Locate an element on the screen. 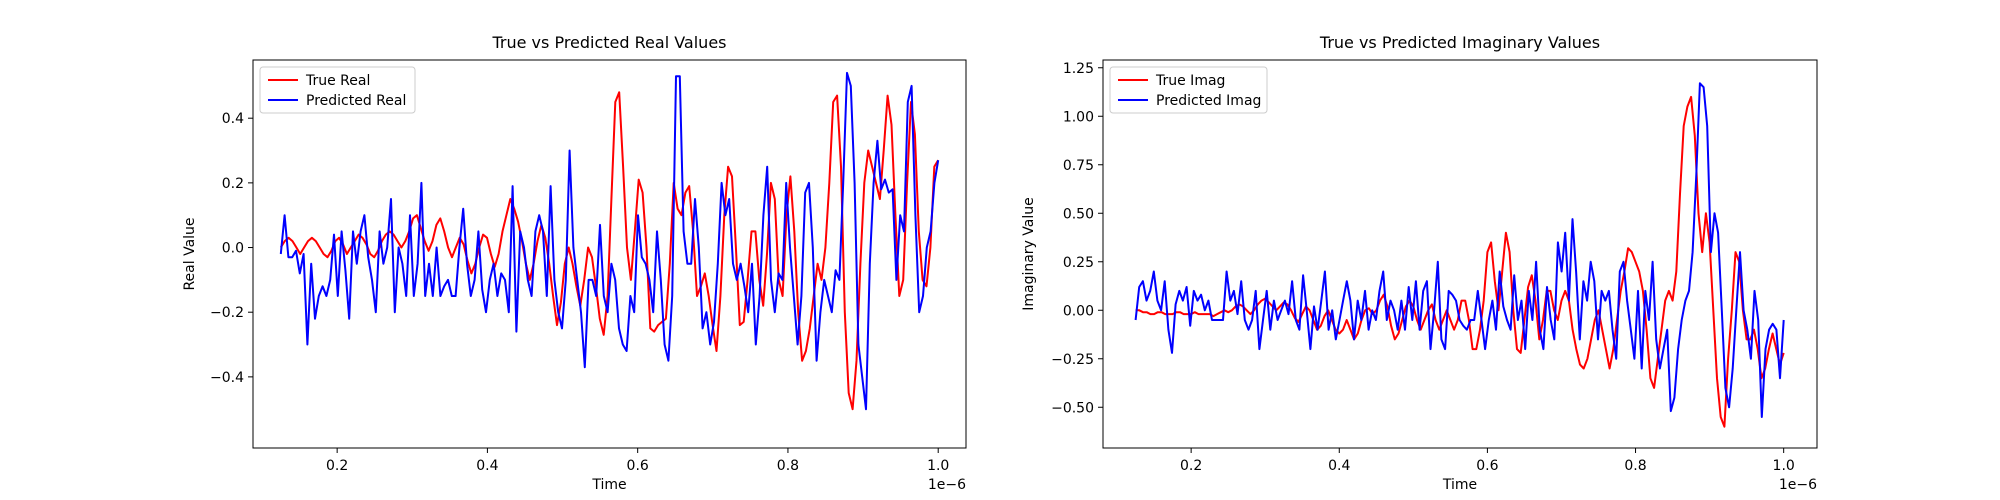 This screenshot has width=2000, height=500. y-tick-label: −0.4 is located at coordinates (227, 378).